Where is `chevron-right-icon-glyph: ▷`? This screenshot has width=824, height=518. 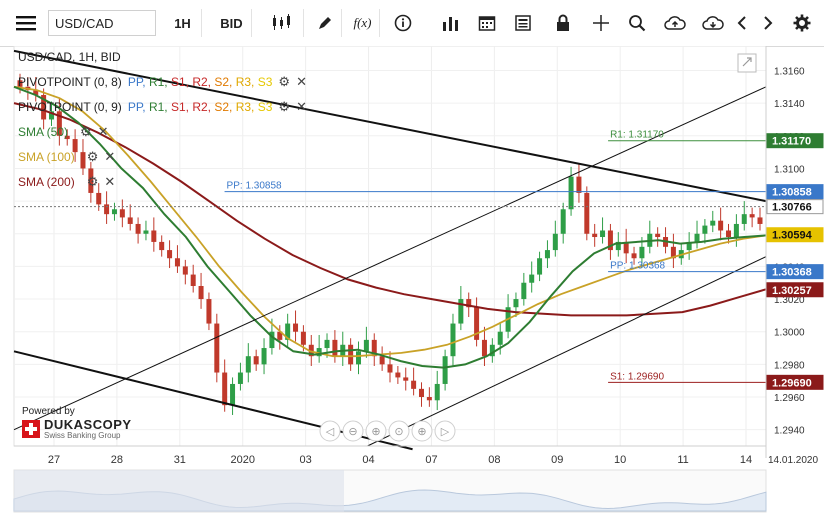 chevron-right-icon-glyph: ▷ is located at coordinates (445, 432).